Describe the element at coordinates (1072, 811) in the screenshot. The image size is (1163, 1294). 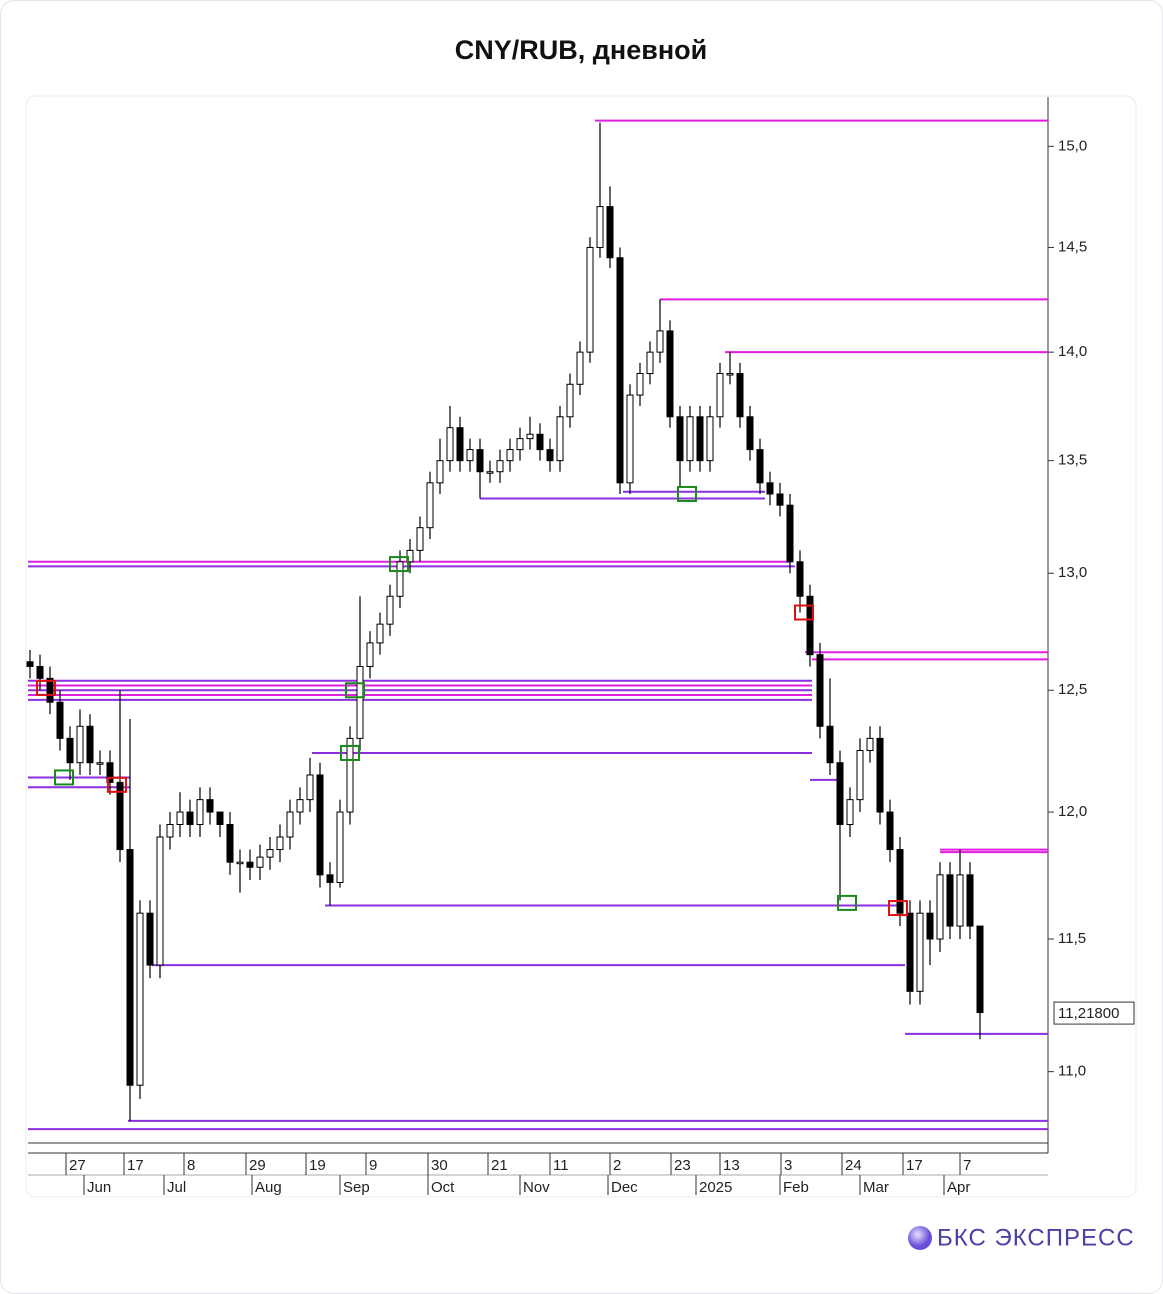
I see `y-tick-label: 12,0` at that location.